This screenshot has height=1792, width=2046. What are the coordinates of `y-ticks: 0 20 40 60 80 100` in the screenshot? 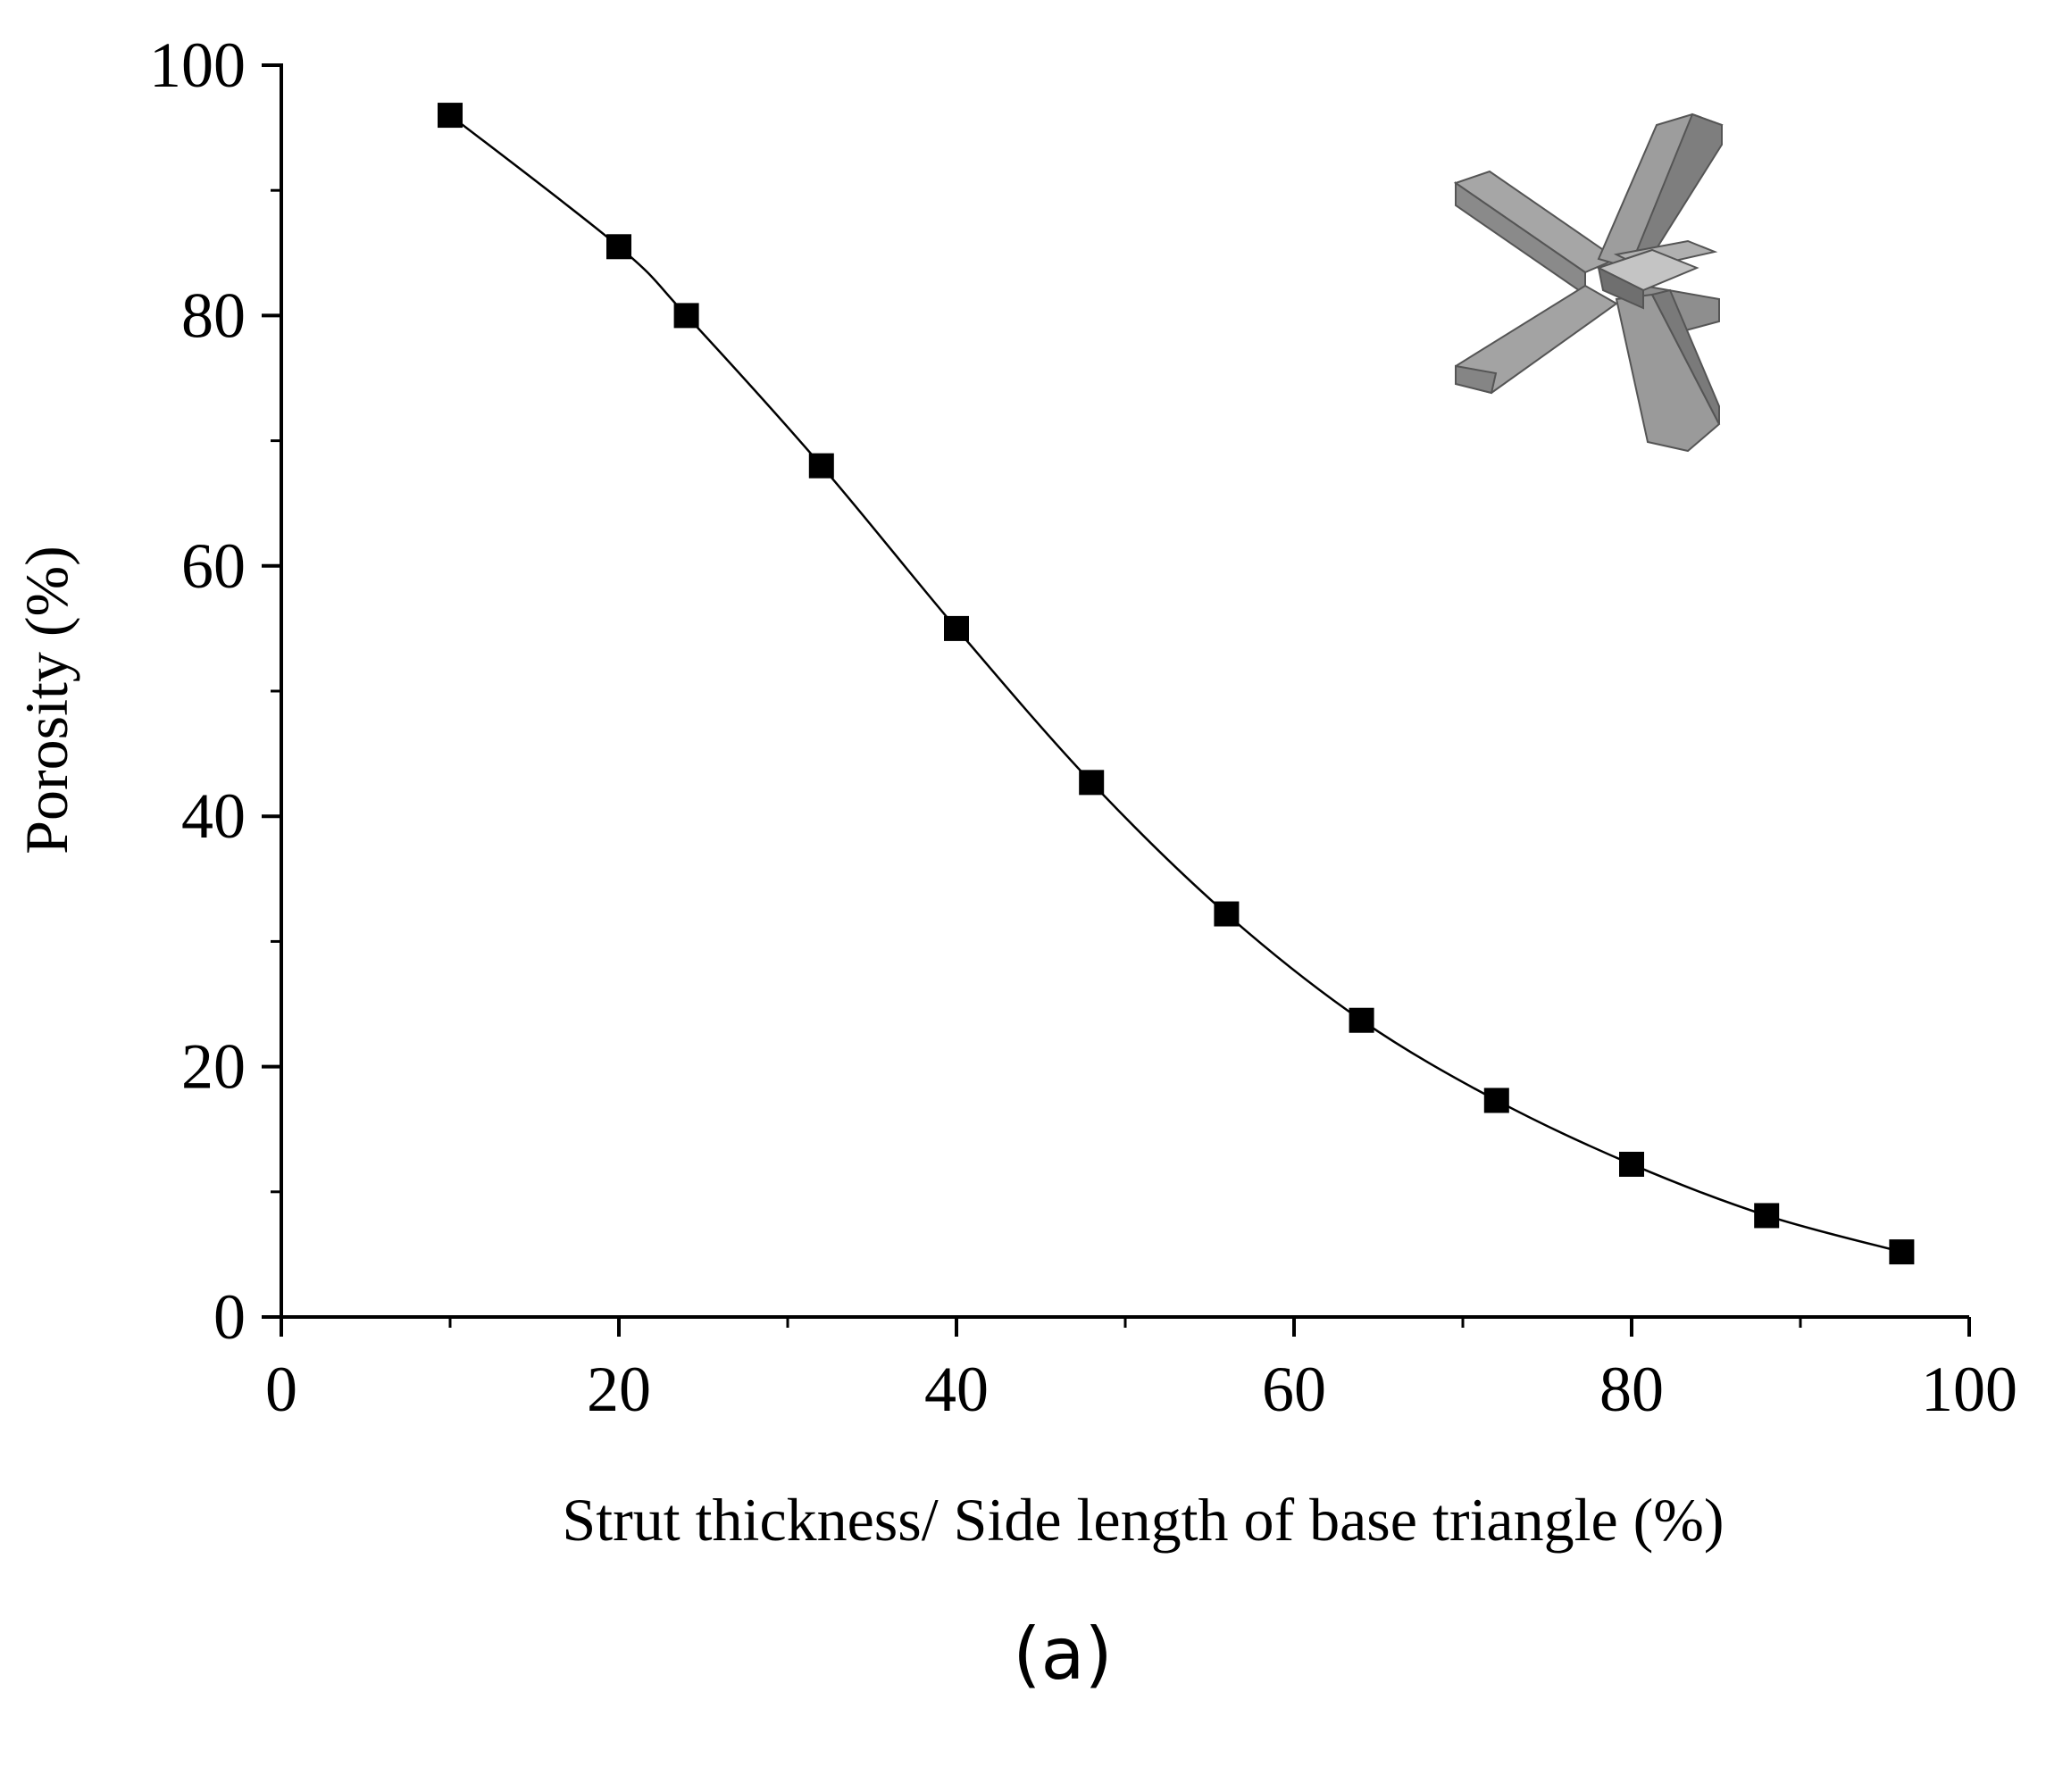 It's located at (215, 691).